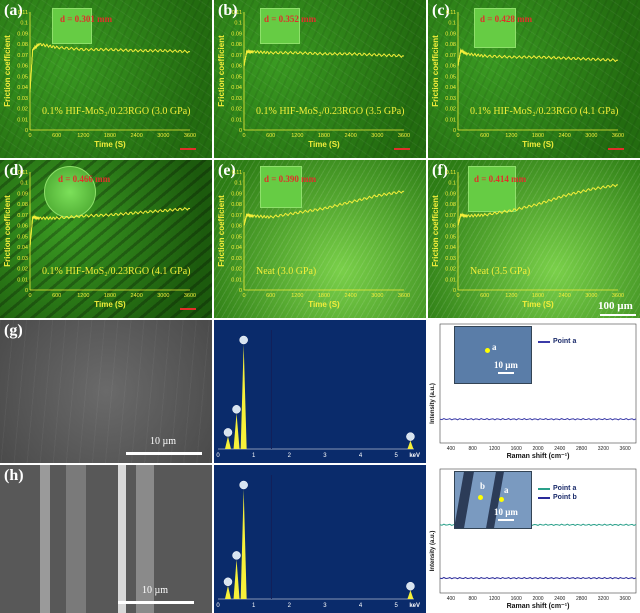 The image size is (640, 613). I want to click on panel-label: (d), so click(14, 170).